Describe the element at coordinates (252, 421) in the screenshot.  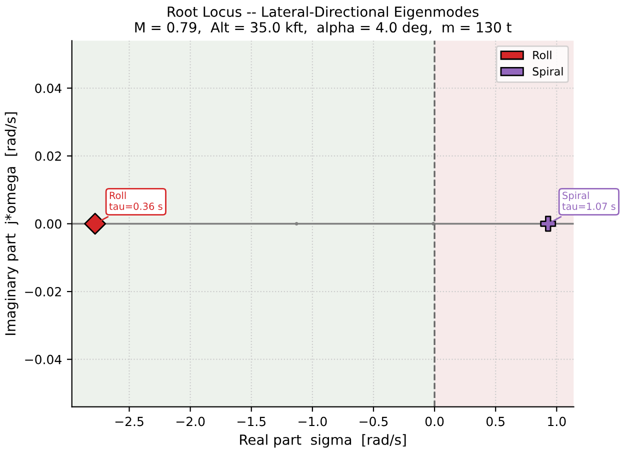
I see `x-tick-label: −1.5` at that location.